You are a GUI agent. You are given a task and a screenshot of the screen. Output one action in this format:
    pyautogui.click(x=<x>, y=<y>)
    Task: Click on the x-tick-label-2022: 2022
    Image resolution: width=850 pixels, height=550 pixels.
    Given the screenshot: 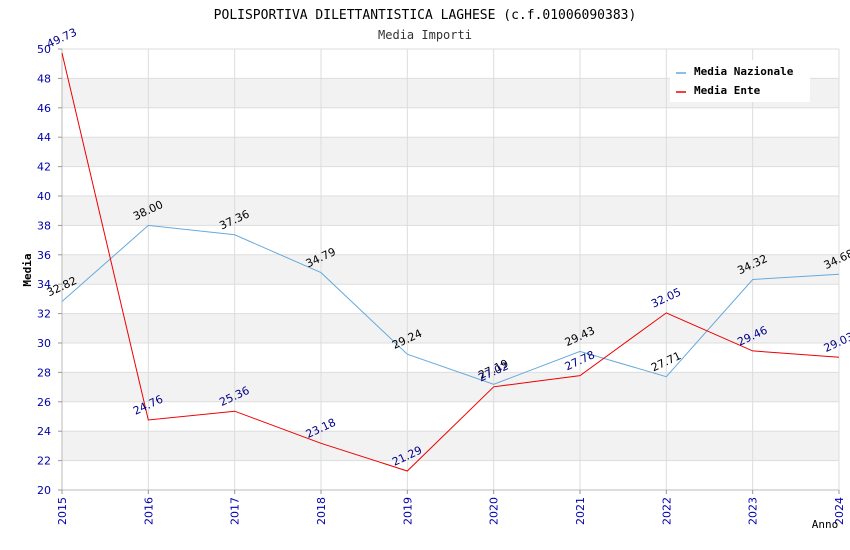 What is the action you would take?
    pyautogui.click(x=666, y=511)
    